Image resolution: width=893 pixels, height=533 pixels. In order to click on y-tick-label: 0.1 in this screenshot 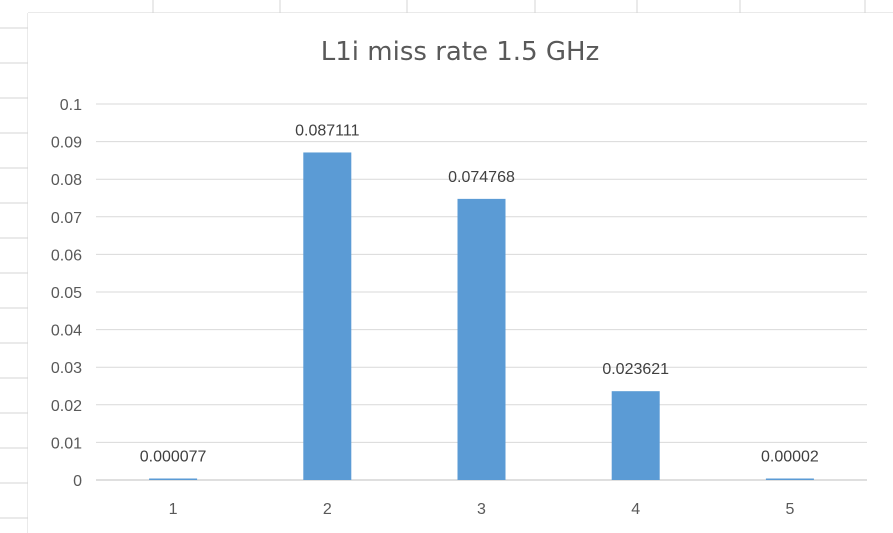, I will do `click(71, 105)`.